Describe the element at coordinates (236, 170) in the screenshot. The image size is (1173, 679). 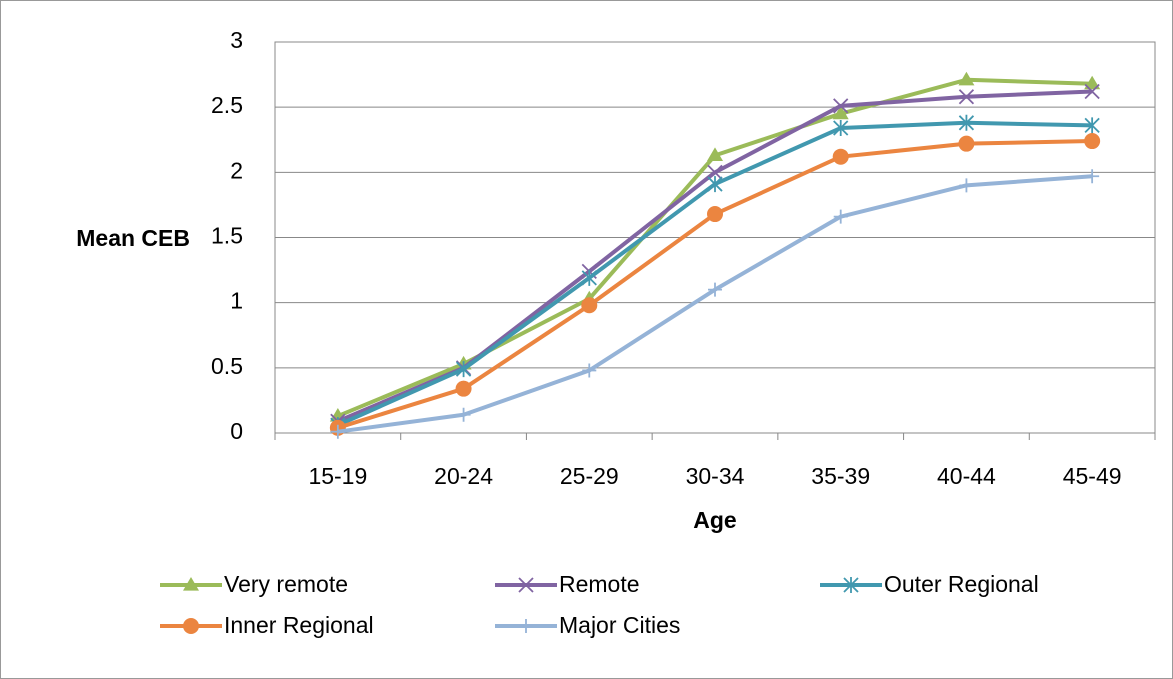
I see `y-tick-label: 2` at that location.